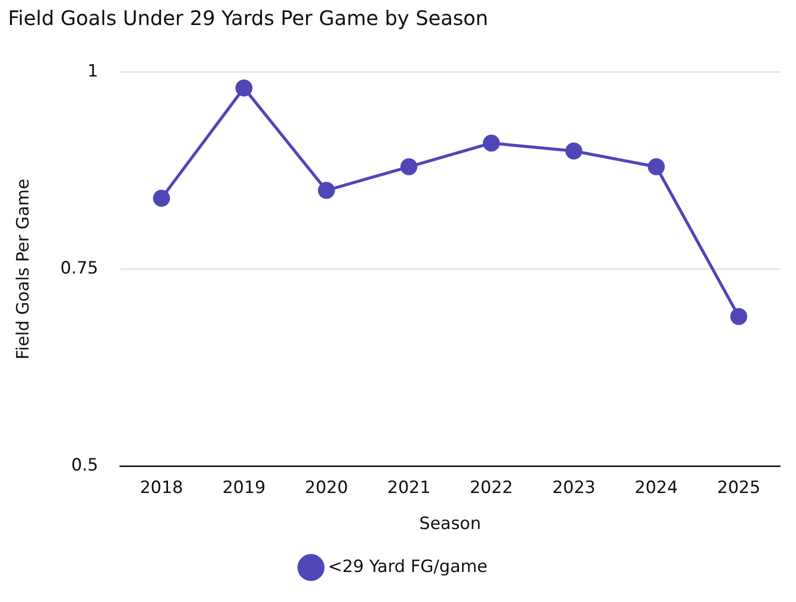  Describe the element at coordinates (84, 466) in the screenshot. I see `y-tick-label: 0.5` at that location.